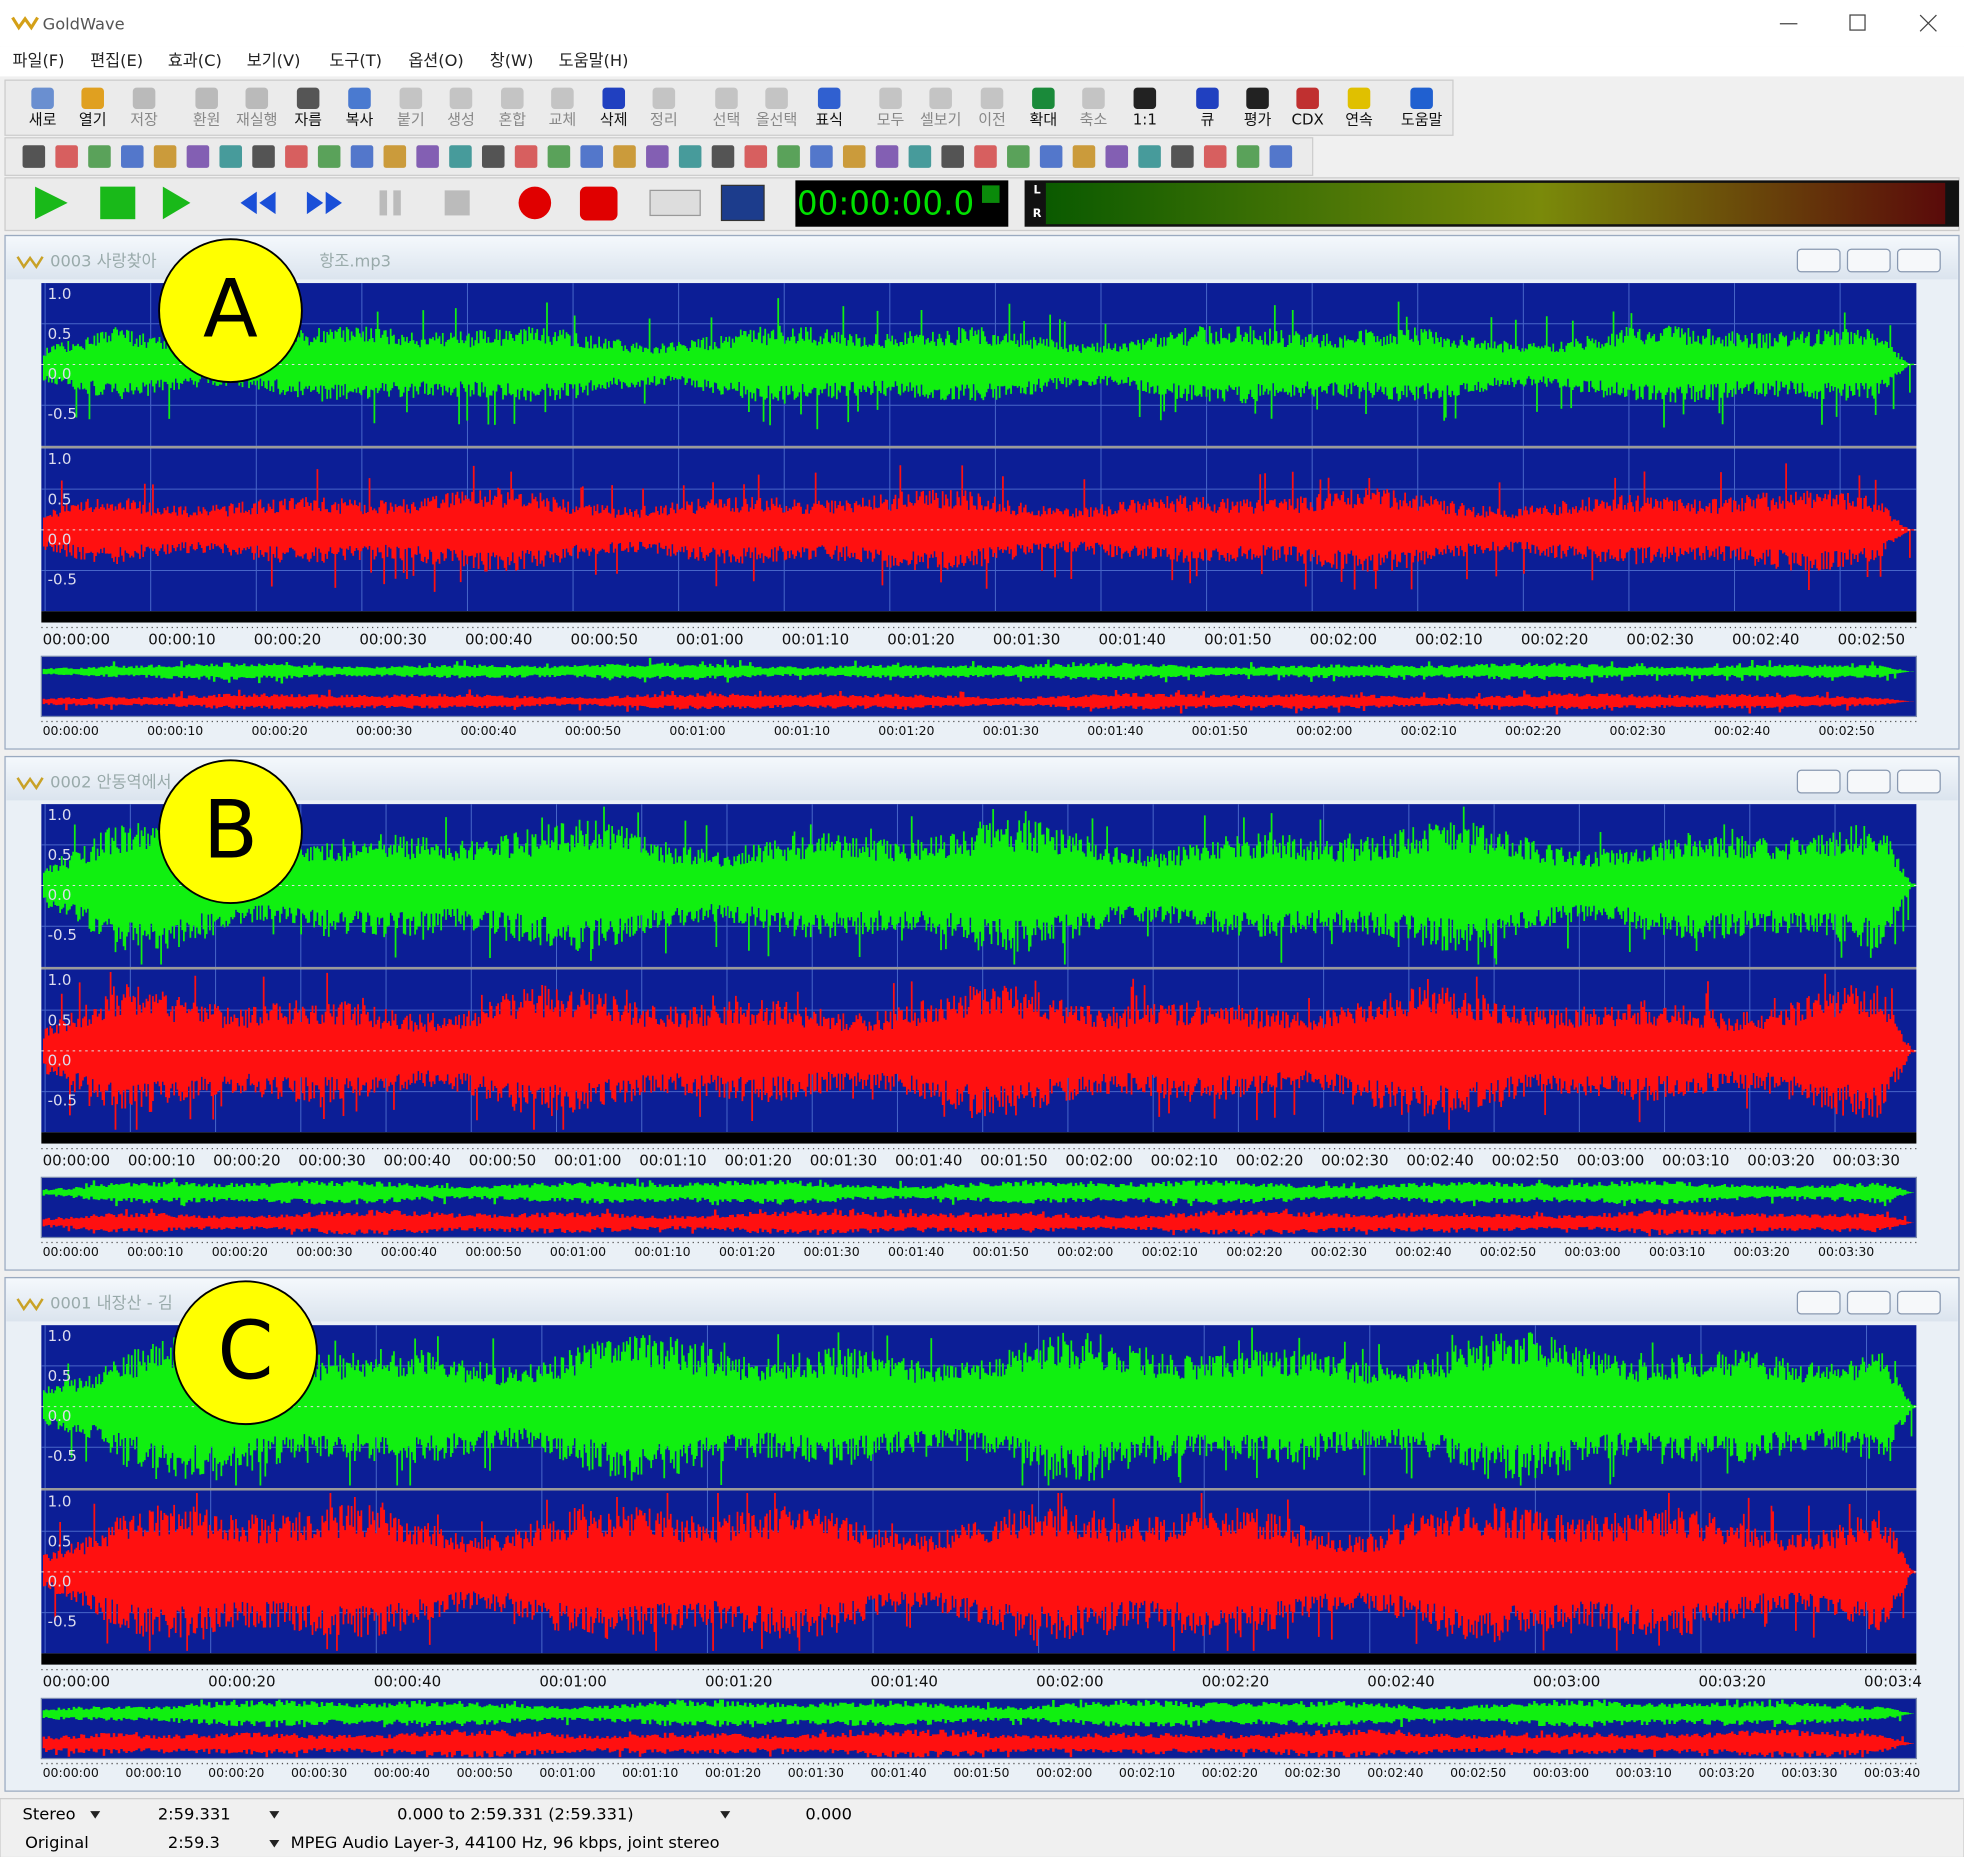 Image resolution: width=1964 pixels, height=1857 pixels. Describe the element at coordinates (992, 120) in the screenshot. I see `toolbar-label: 이전` at that location.